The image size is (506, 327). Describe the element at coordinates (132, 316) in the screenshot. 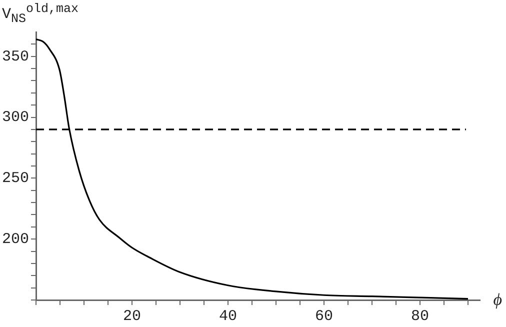

I see `x-tick-label: 20` at that location.